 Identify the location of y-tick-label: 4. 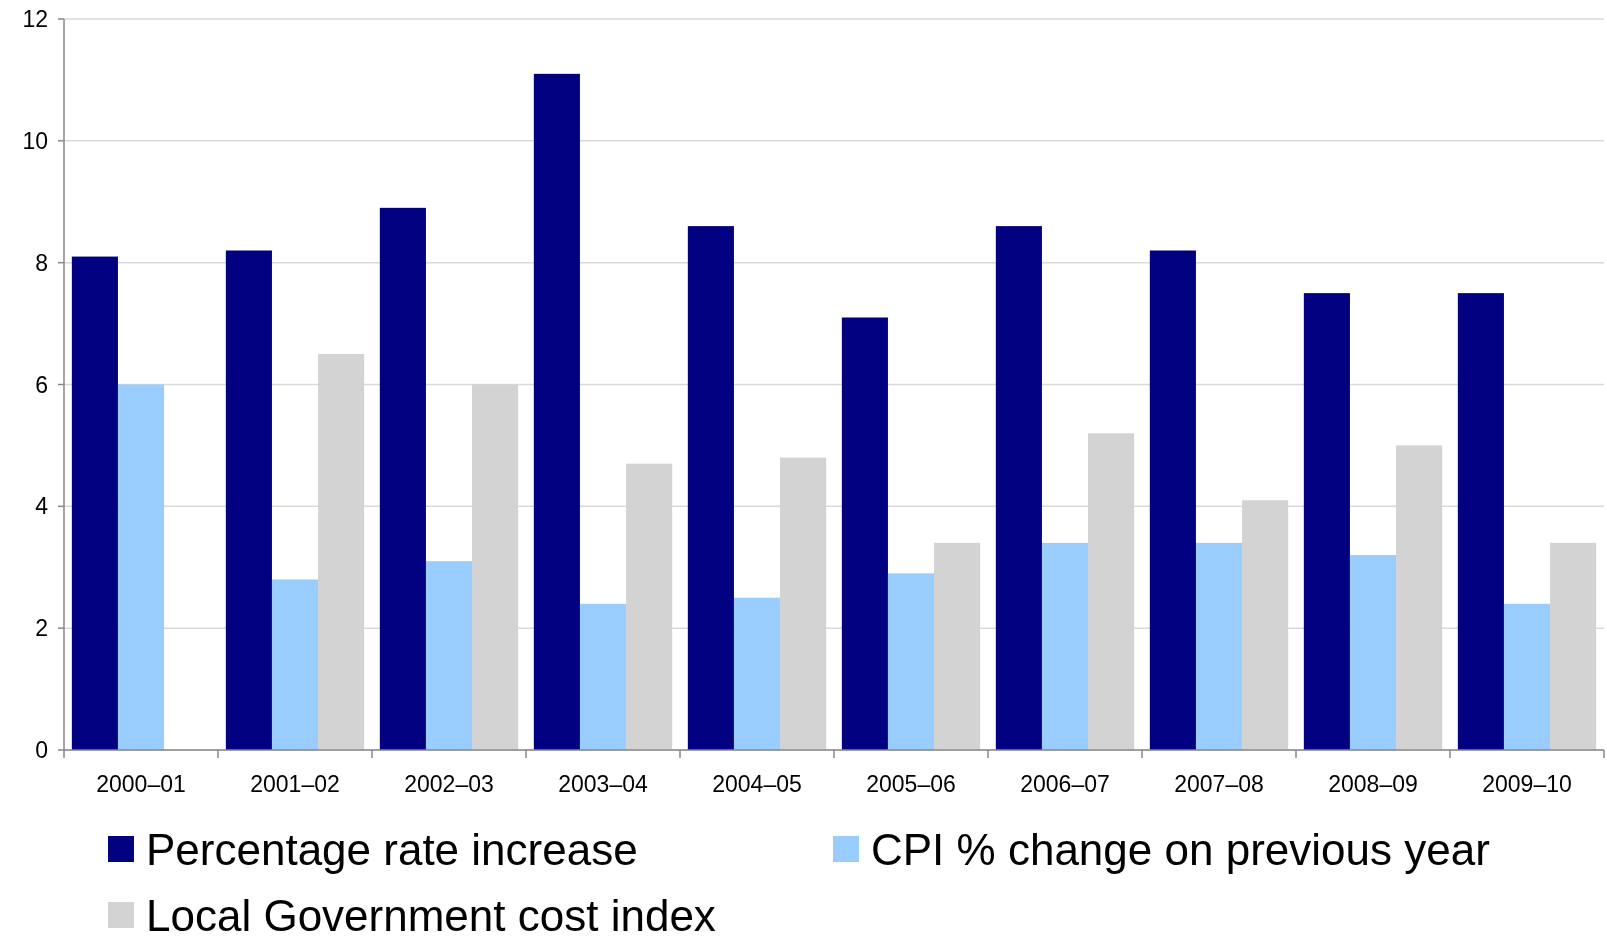
(42, 506).